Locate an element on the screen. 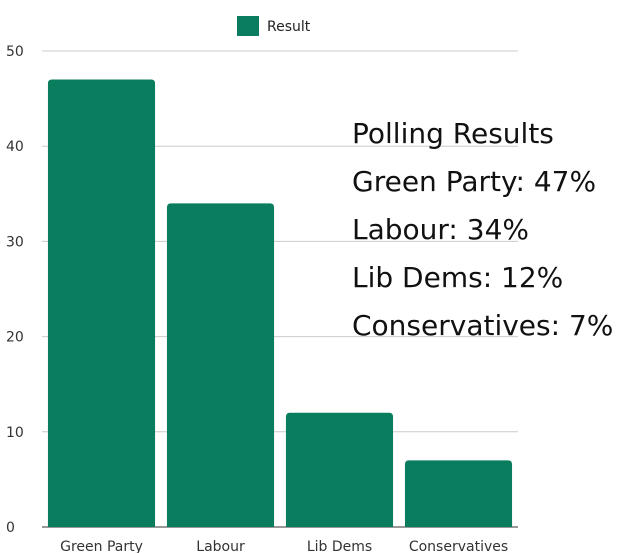 The width and height of the screenshot is (622, 553). bar-conservatives is located at coordinates (458, 493).